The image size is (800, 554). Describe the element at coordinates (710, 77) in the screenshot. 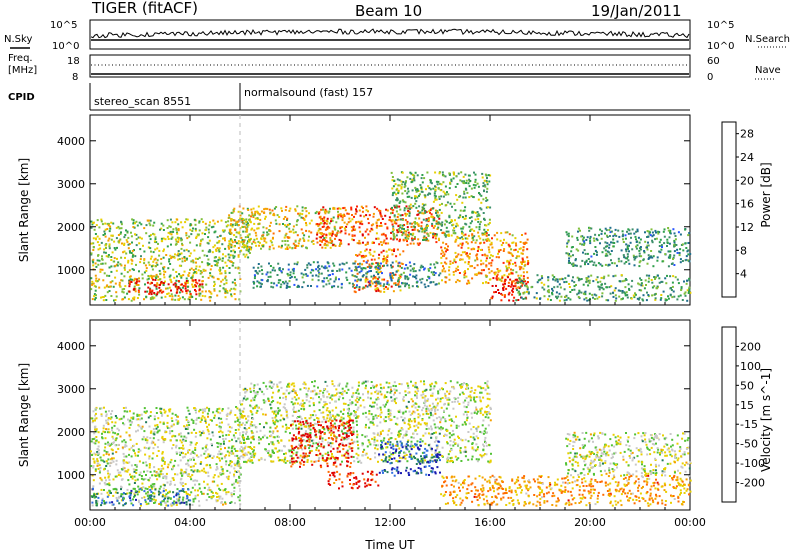

I see `nave-tick-bottom: 0` at that location.